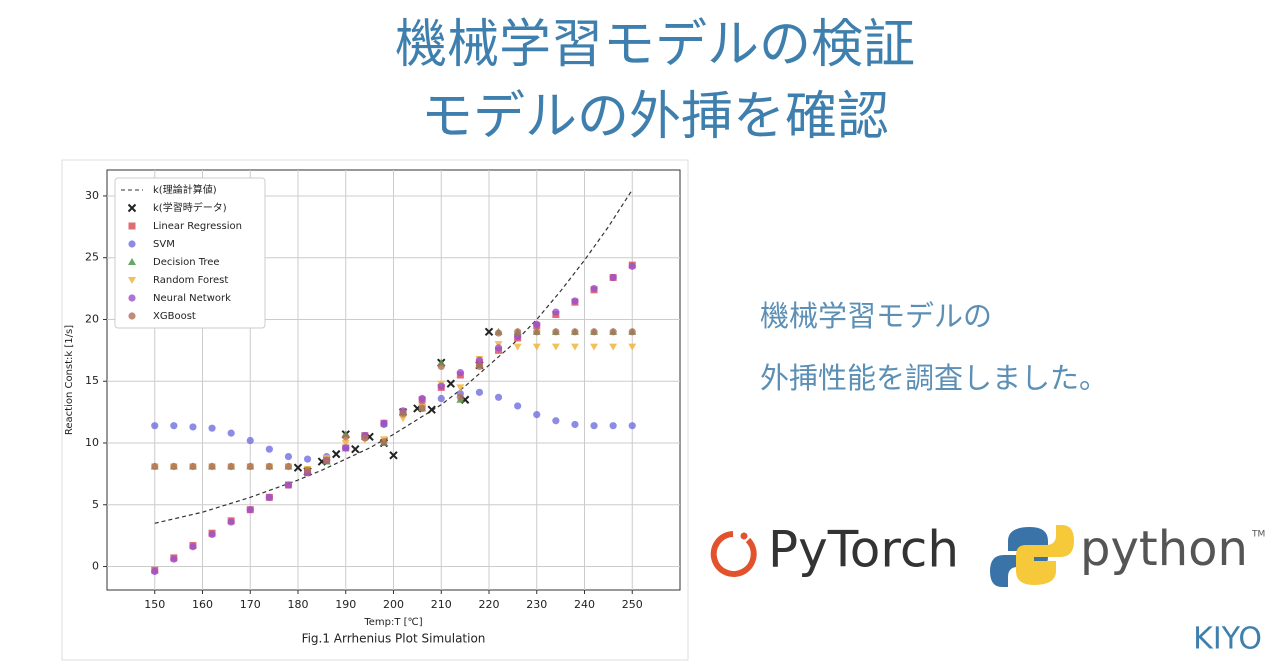 The width and height of the screenshot is (1280, 671). What do you see at coordinates (392, 622) in the screenshot?
I see `x-axis-label: Temp:T [℃]` at bounding box center [392, 622].